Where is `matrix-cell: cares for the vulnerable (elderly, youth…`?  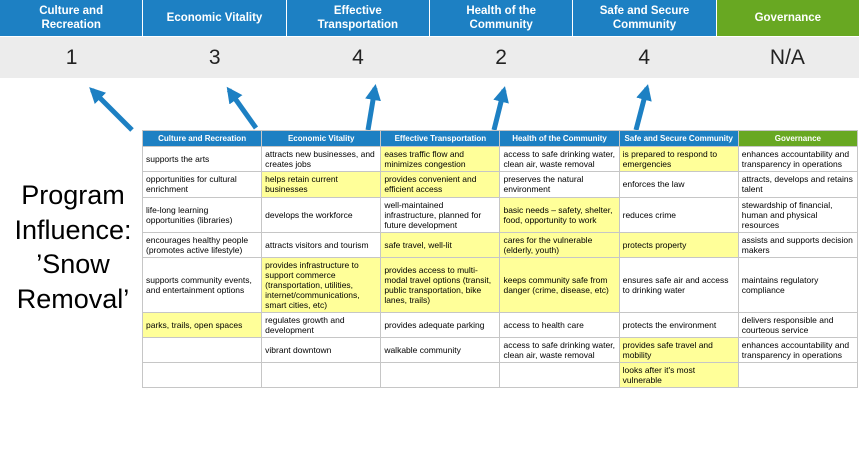 matrix-cell: cares for the vulnerable (elderly, youth… is located at coordinates (559, 244).